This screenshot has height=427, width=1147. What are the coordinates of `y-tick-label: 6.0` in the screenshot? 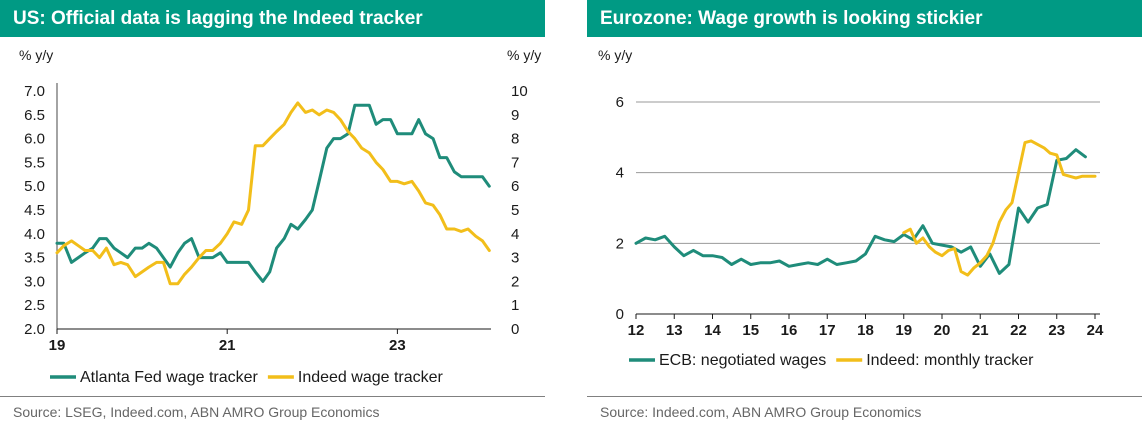 It's located at (34, 139).